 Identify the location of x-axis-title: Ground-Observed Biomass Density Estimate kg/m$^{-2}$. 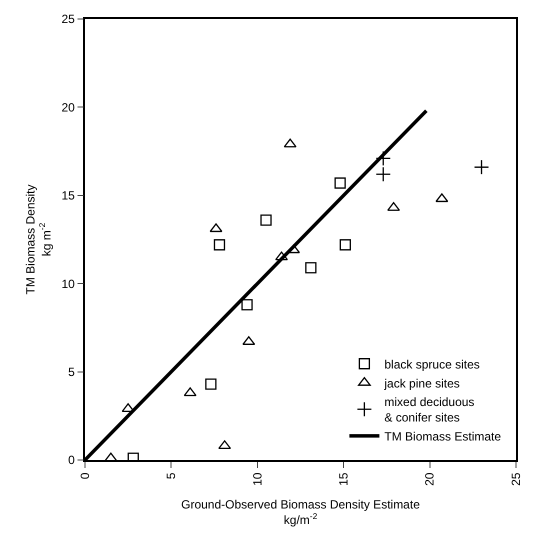
(300, 512).